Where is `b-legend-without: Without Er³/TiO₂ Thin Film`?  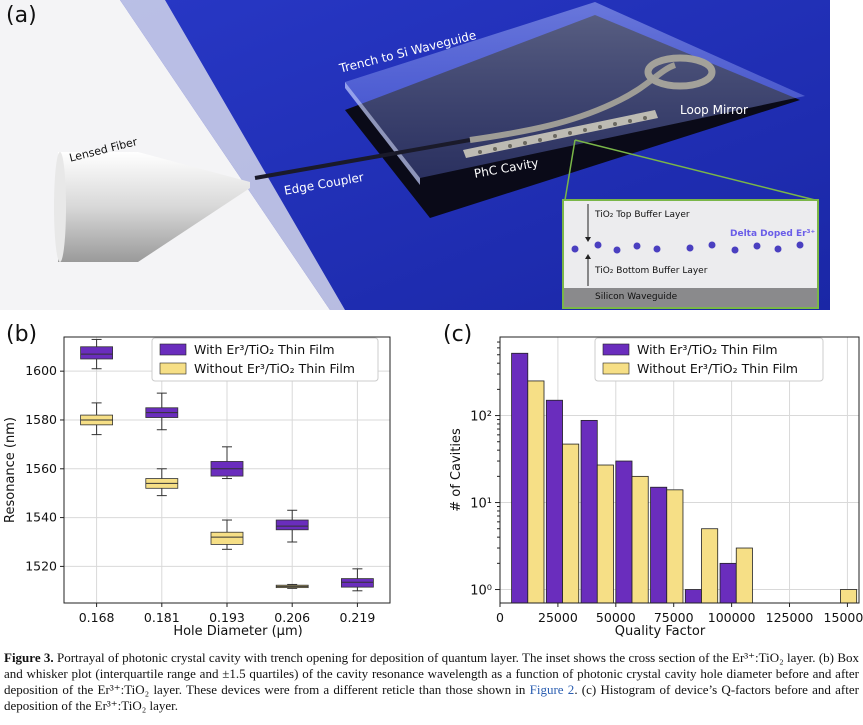
b-legend-without: Without Er³/TiO₂ Thin Film is located at coordinates (274, 368).